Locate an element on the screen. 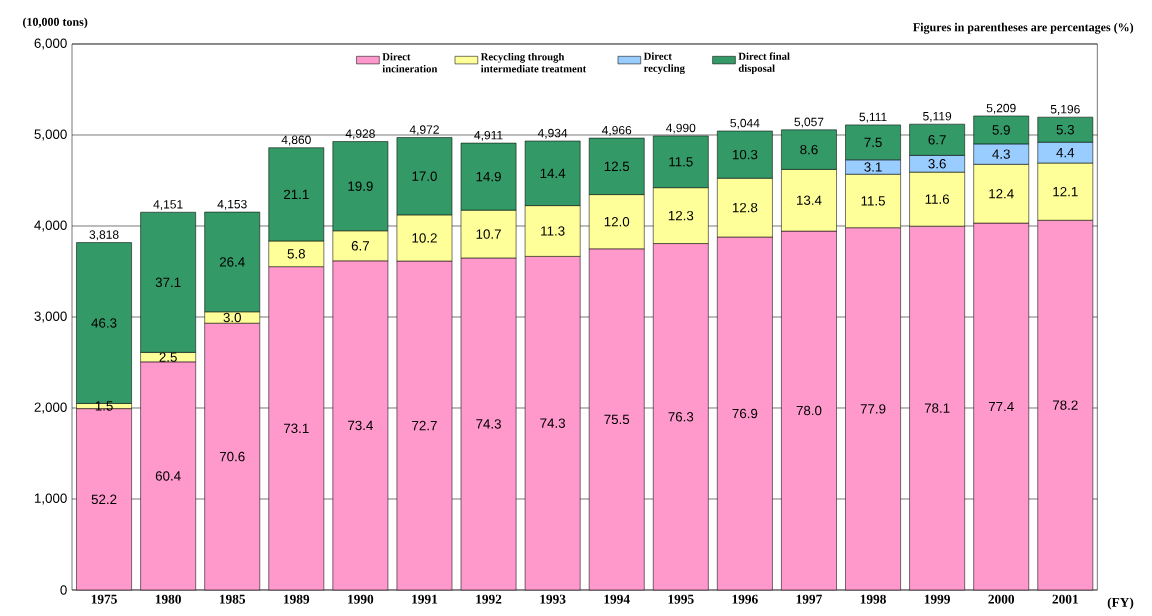 The width and height of the screenshot is (1152, 616). annotation: 70.6 is located at coordinates (232, 456).